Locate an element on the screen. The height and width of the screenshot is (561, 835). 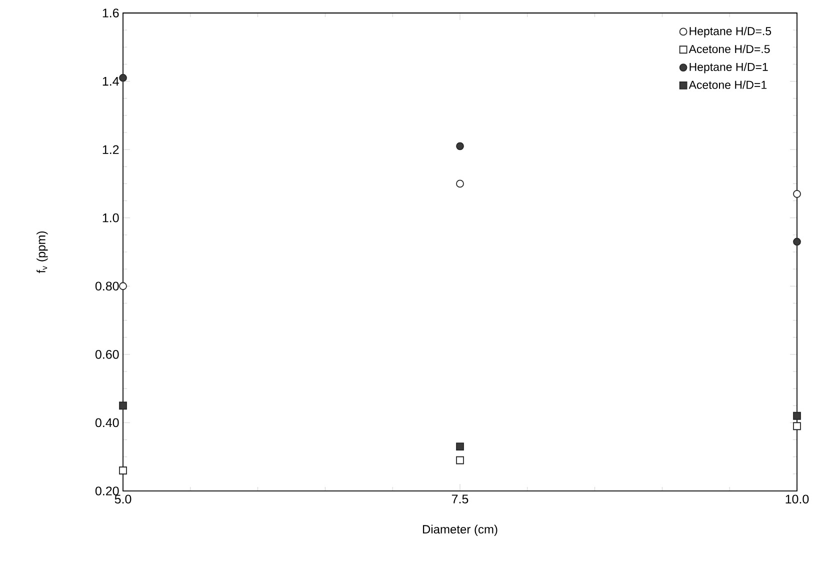
y-axis-title: f$_{v}$ (ppm) is located at coordinates (42, 252).